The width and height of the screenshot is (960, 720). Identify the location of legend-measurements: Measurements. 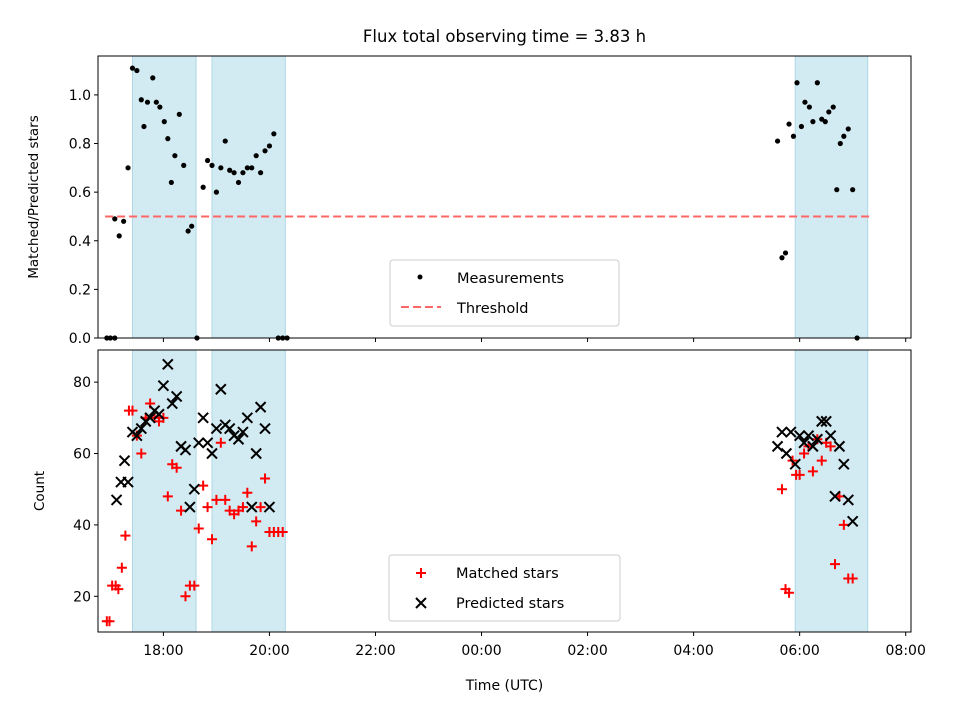
(510, 279).